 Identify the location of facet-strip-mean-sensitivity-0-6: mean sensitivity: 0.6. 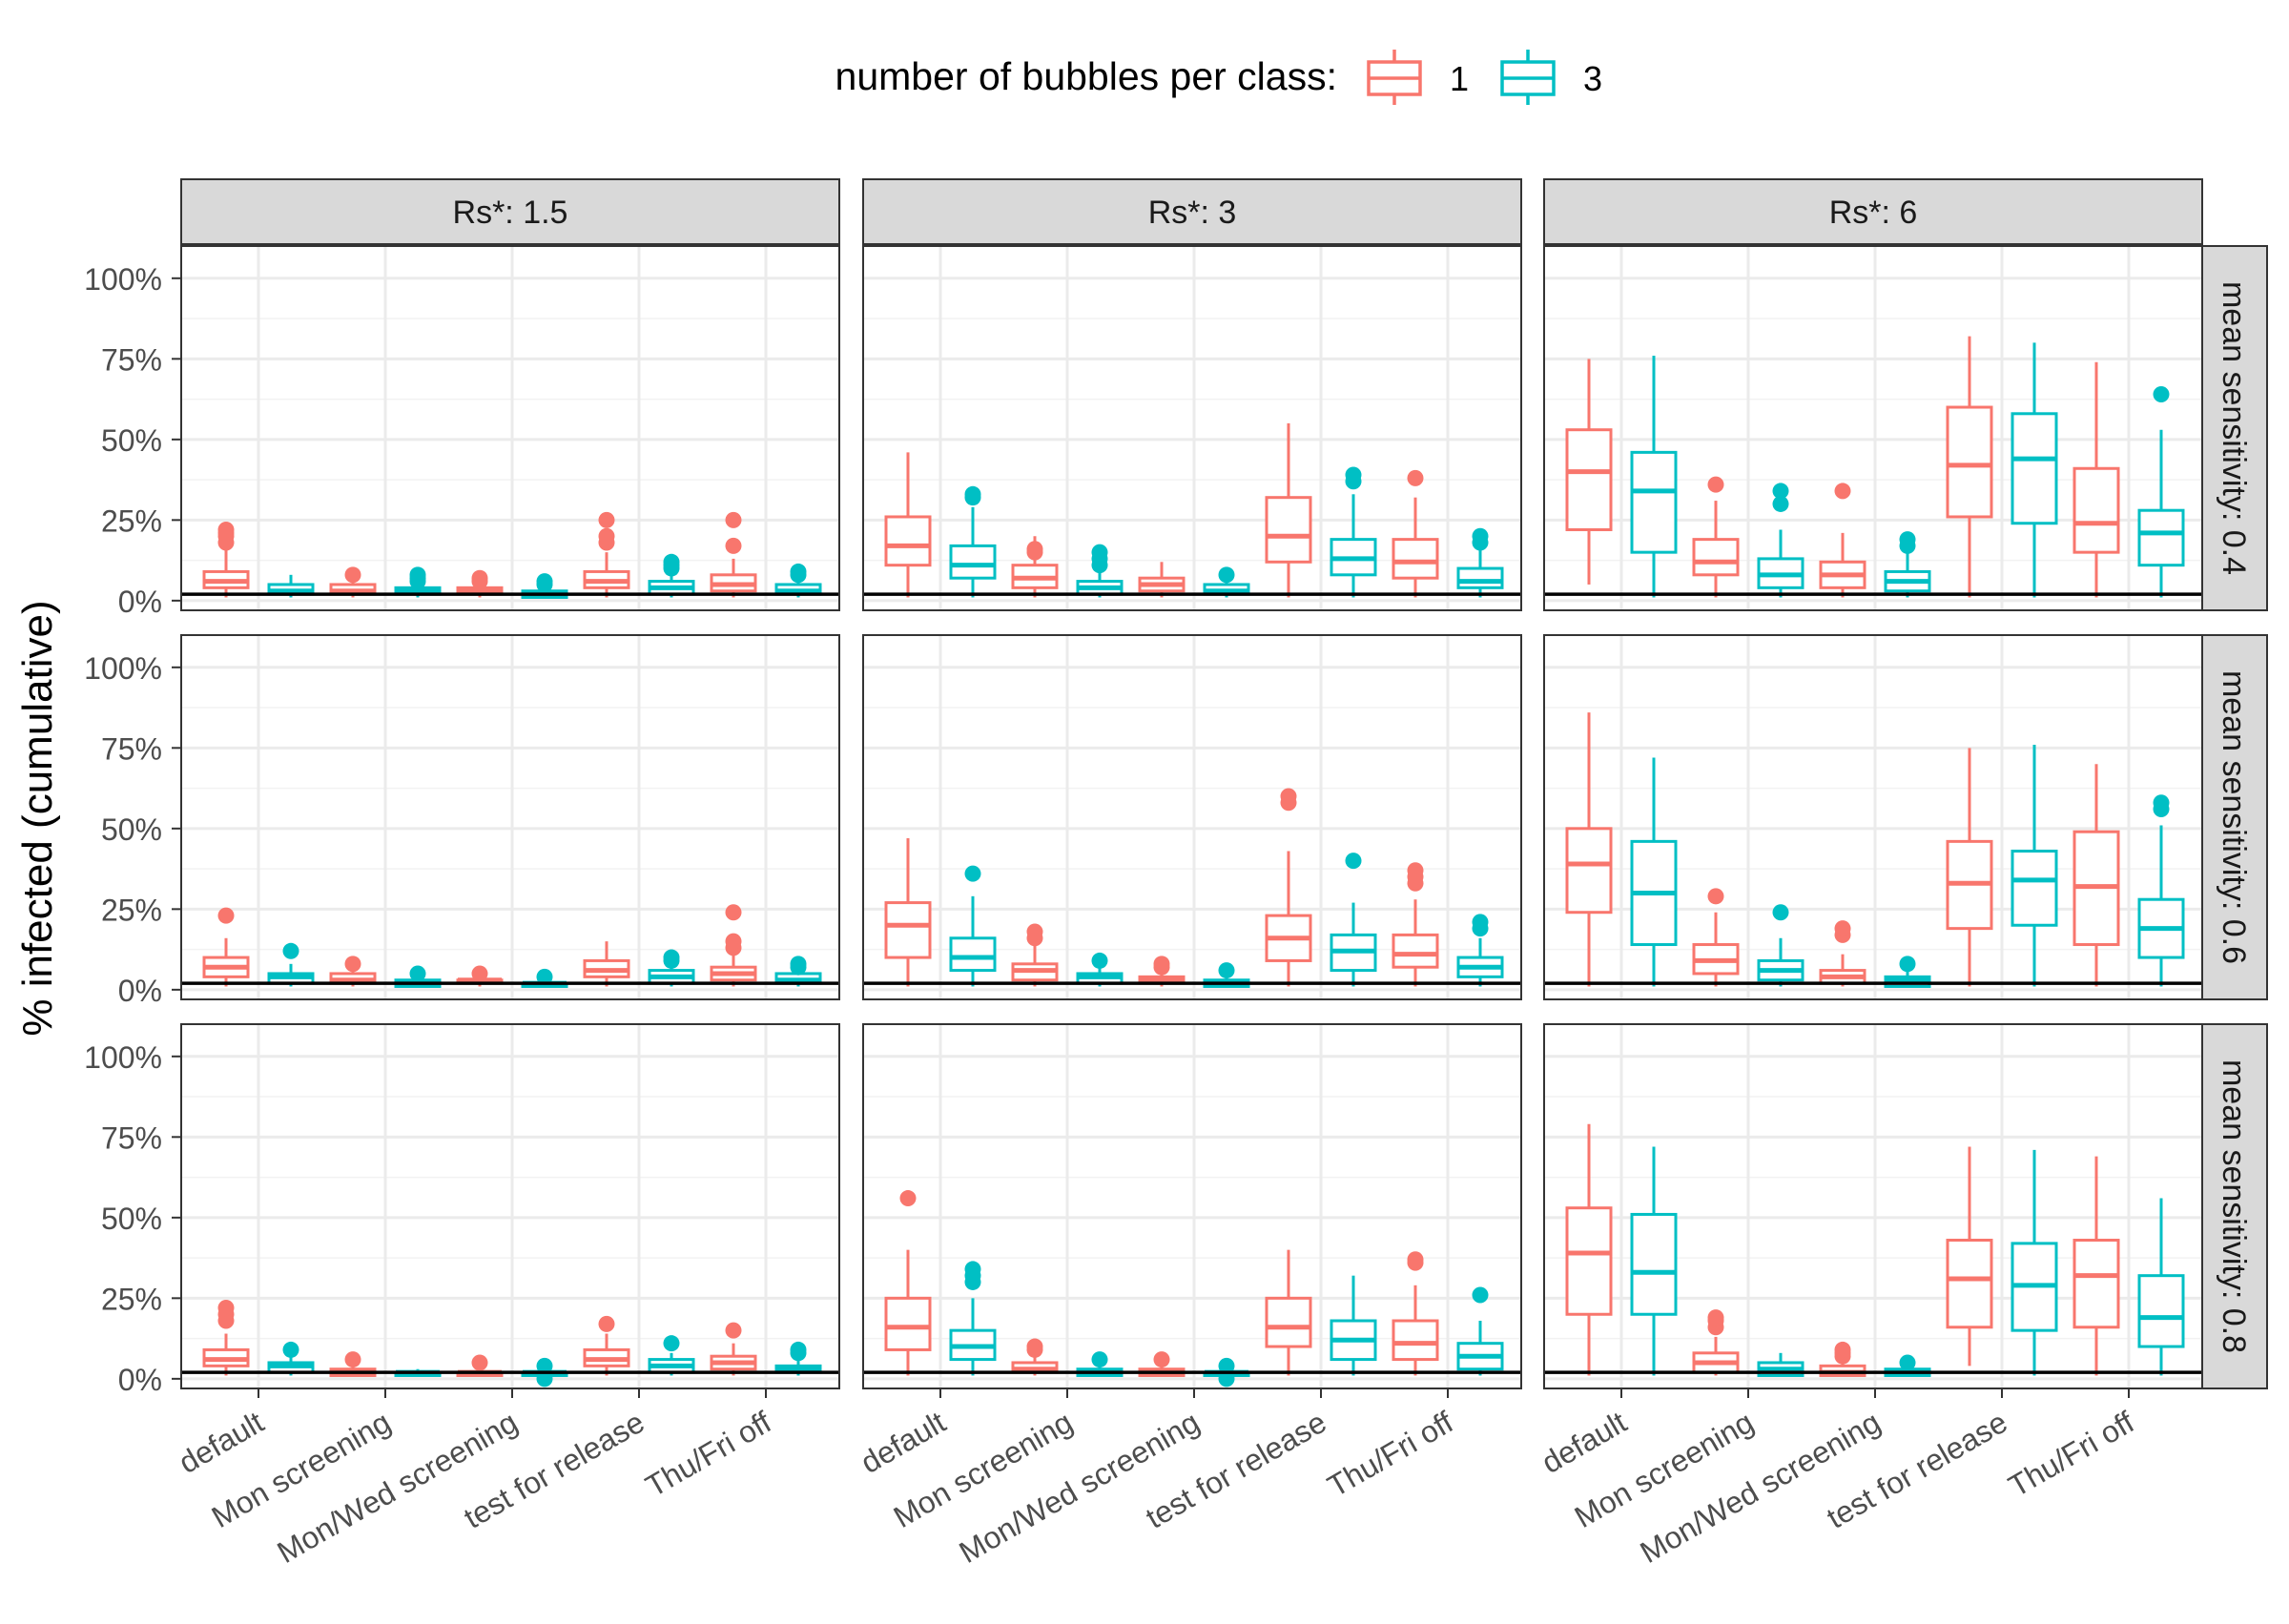
(2234, 817).